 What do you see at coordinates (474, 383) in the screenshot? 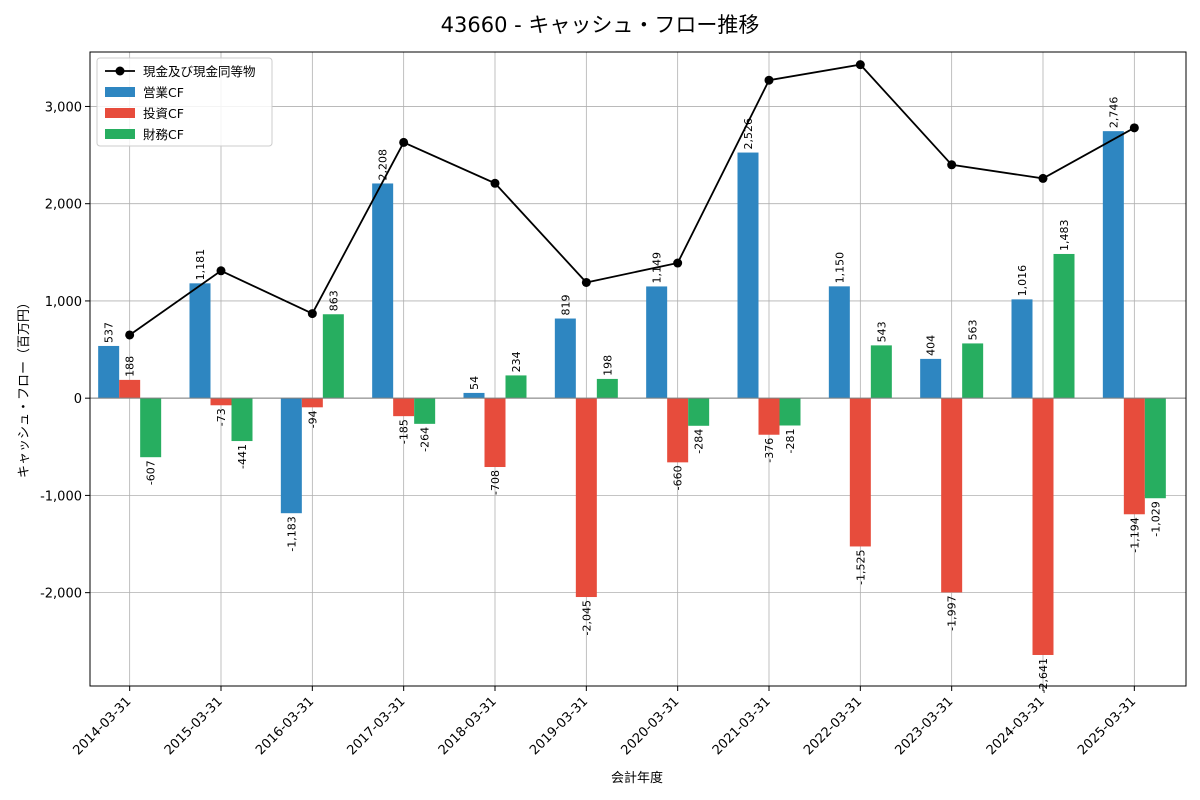
I see `data-label: 54` at bounding box center [474, 383].